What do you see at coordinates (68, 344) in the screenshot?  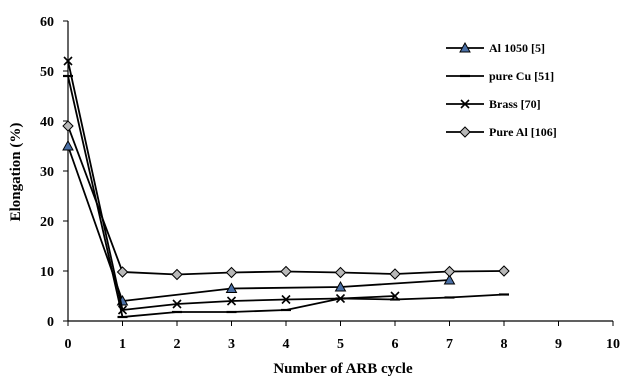 I see `x-tick-label: 0` at bounding box center [68, 344].